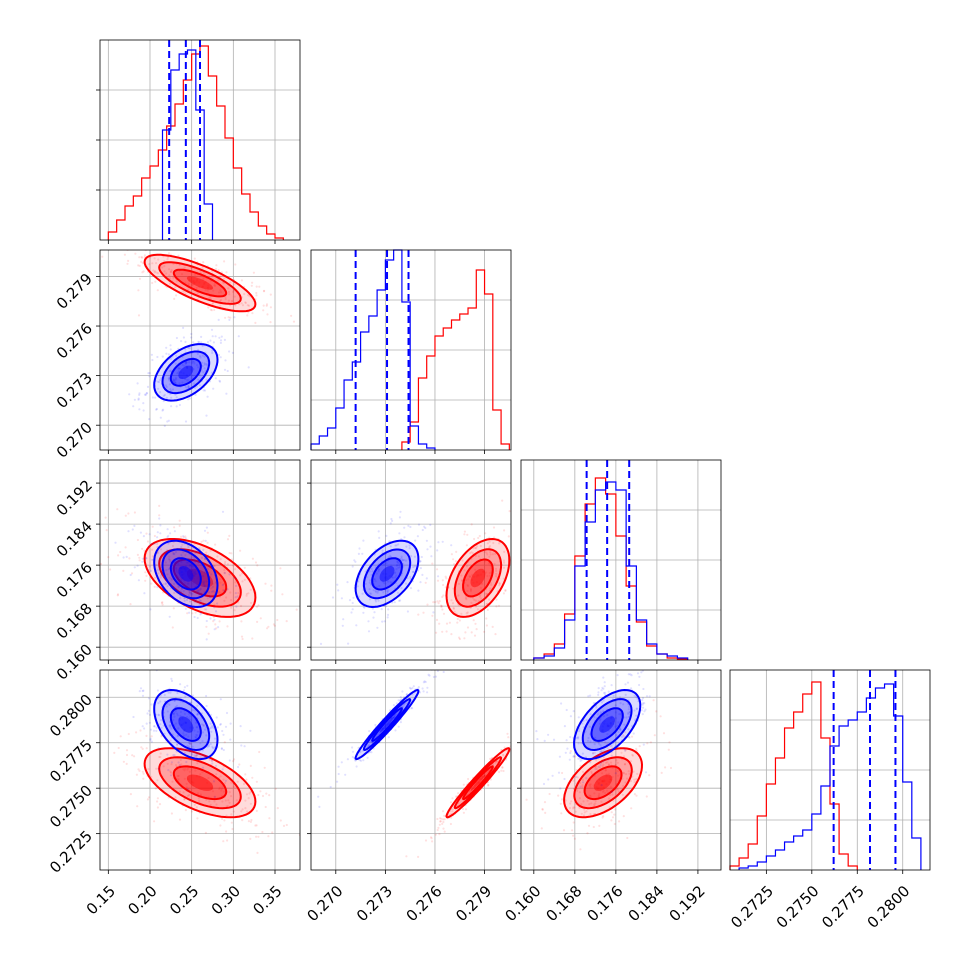 The width and height of the screenshot is (970, 970). Describe the element at coordinates (200, 283) in the screenshot. I see `red-contour` at that location.